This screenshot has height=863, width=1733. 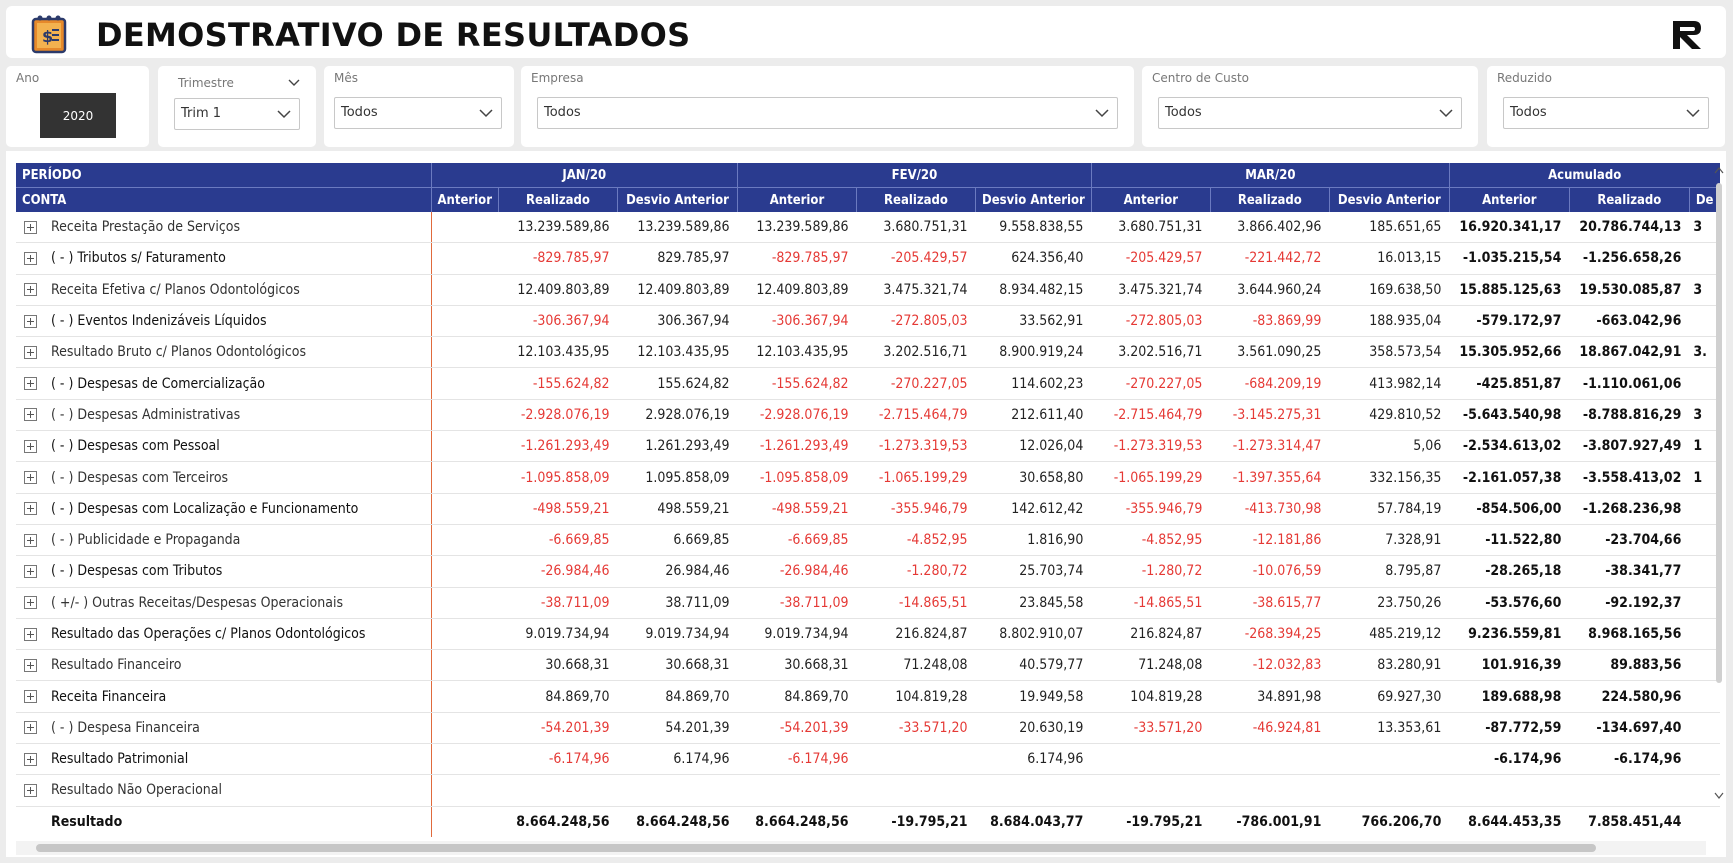 What do you see at coordinates (224, 571) in the screenshot?
I see `row-label-cell: ( - ) Despesas com Tributos` at bounding box center [224, 571].